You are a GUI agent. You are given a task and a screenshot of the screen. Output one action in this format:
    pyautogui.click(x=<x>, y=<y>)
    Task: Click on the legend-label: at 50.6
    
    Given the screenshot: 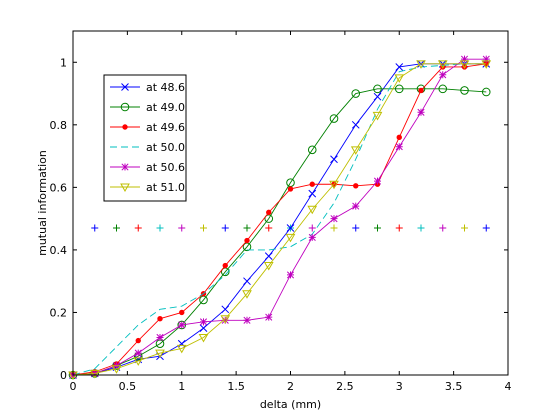 What is the action you would take?
    pyautogui.click(x=165, y=167)
    